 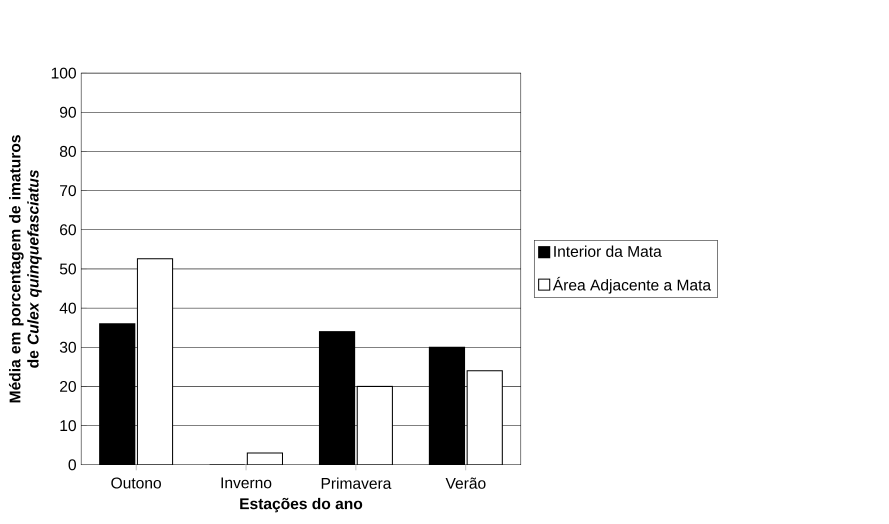 I want to click on x-tick-label: Outono, so click(x=136, y=483).